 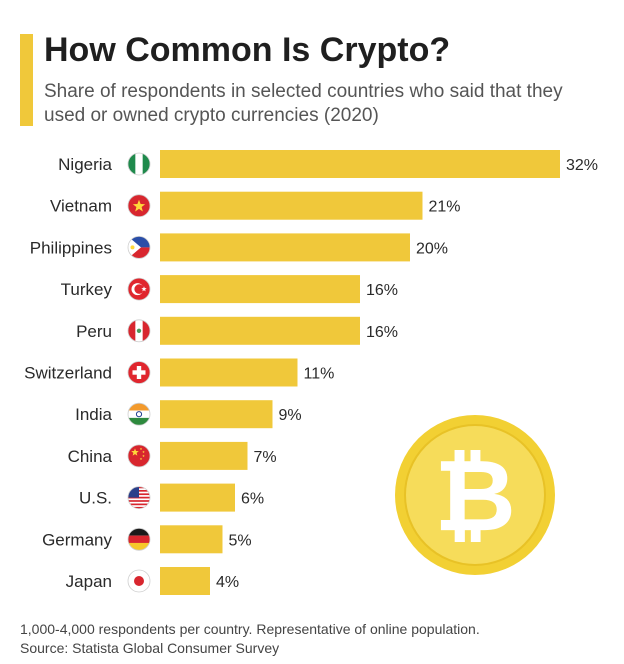 What do you see at coordinates (216, 414) in the screenshot?
I see `bar-india` at bounding box center [216, 414].